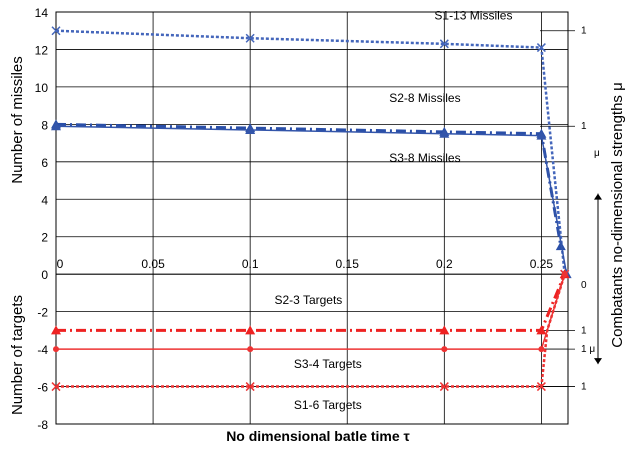 This screenshot has width=635, height=449. What do you see at coordinates (473, 15) in the screenshot?
I see `series-annotation: S1-13 Missiles` at bounding box center [473, 15].